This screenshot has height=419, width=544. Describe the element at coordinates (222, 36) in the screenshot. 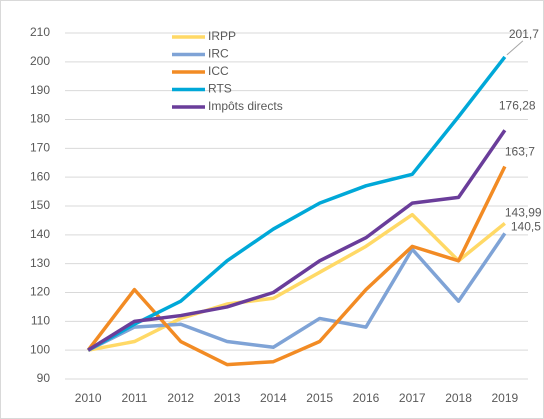

I see `legend-label: IRPP` at that location.